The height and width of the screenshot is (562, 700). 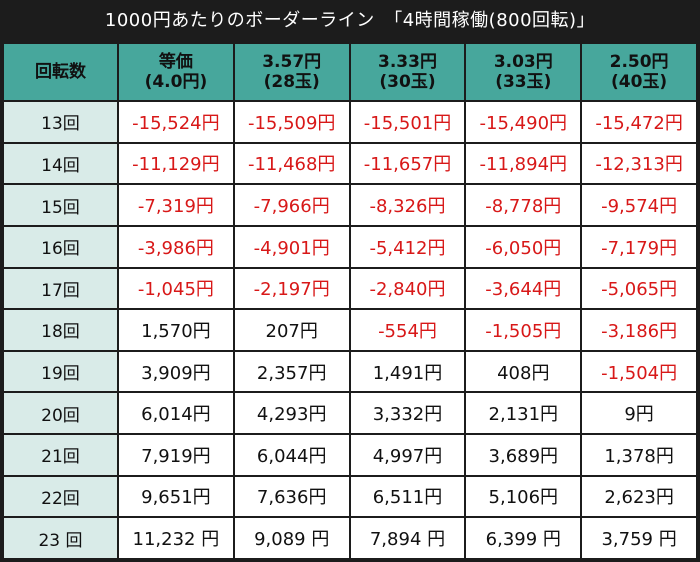 I want to click on table-row: 15回 -7,319円 -7,966円 -8,326円 -8,778円 -9,574円, so click(x=350, y=205).